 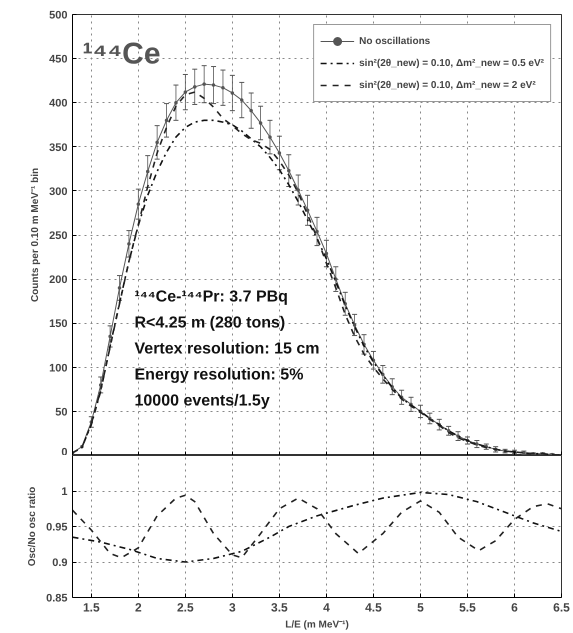 What do you see at coordinates (373, 607) in the screenshot?
I see `x-tick-label: 4.5` at bounding box center [373, 607].